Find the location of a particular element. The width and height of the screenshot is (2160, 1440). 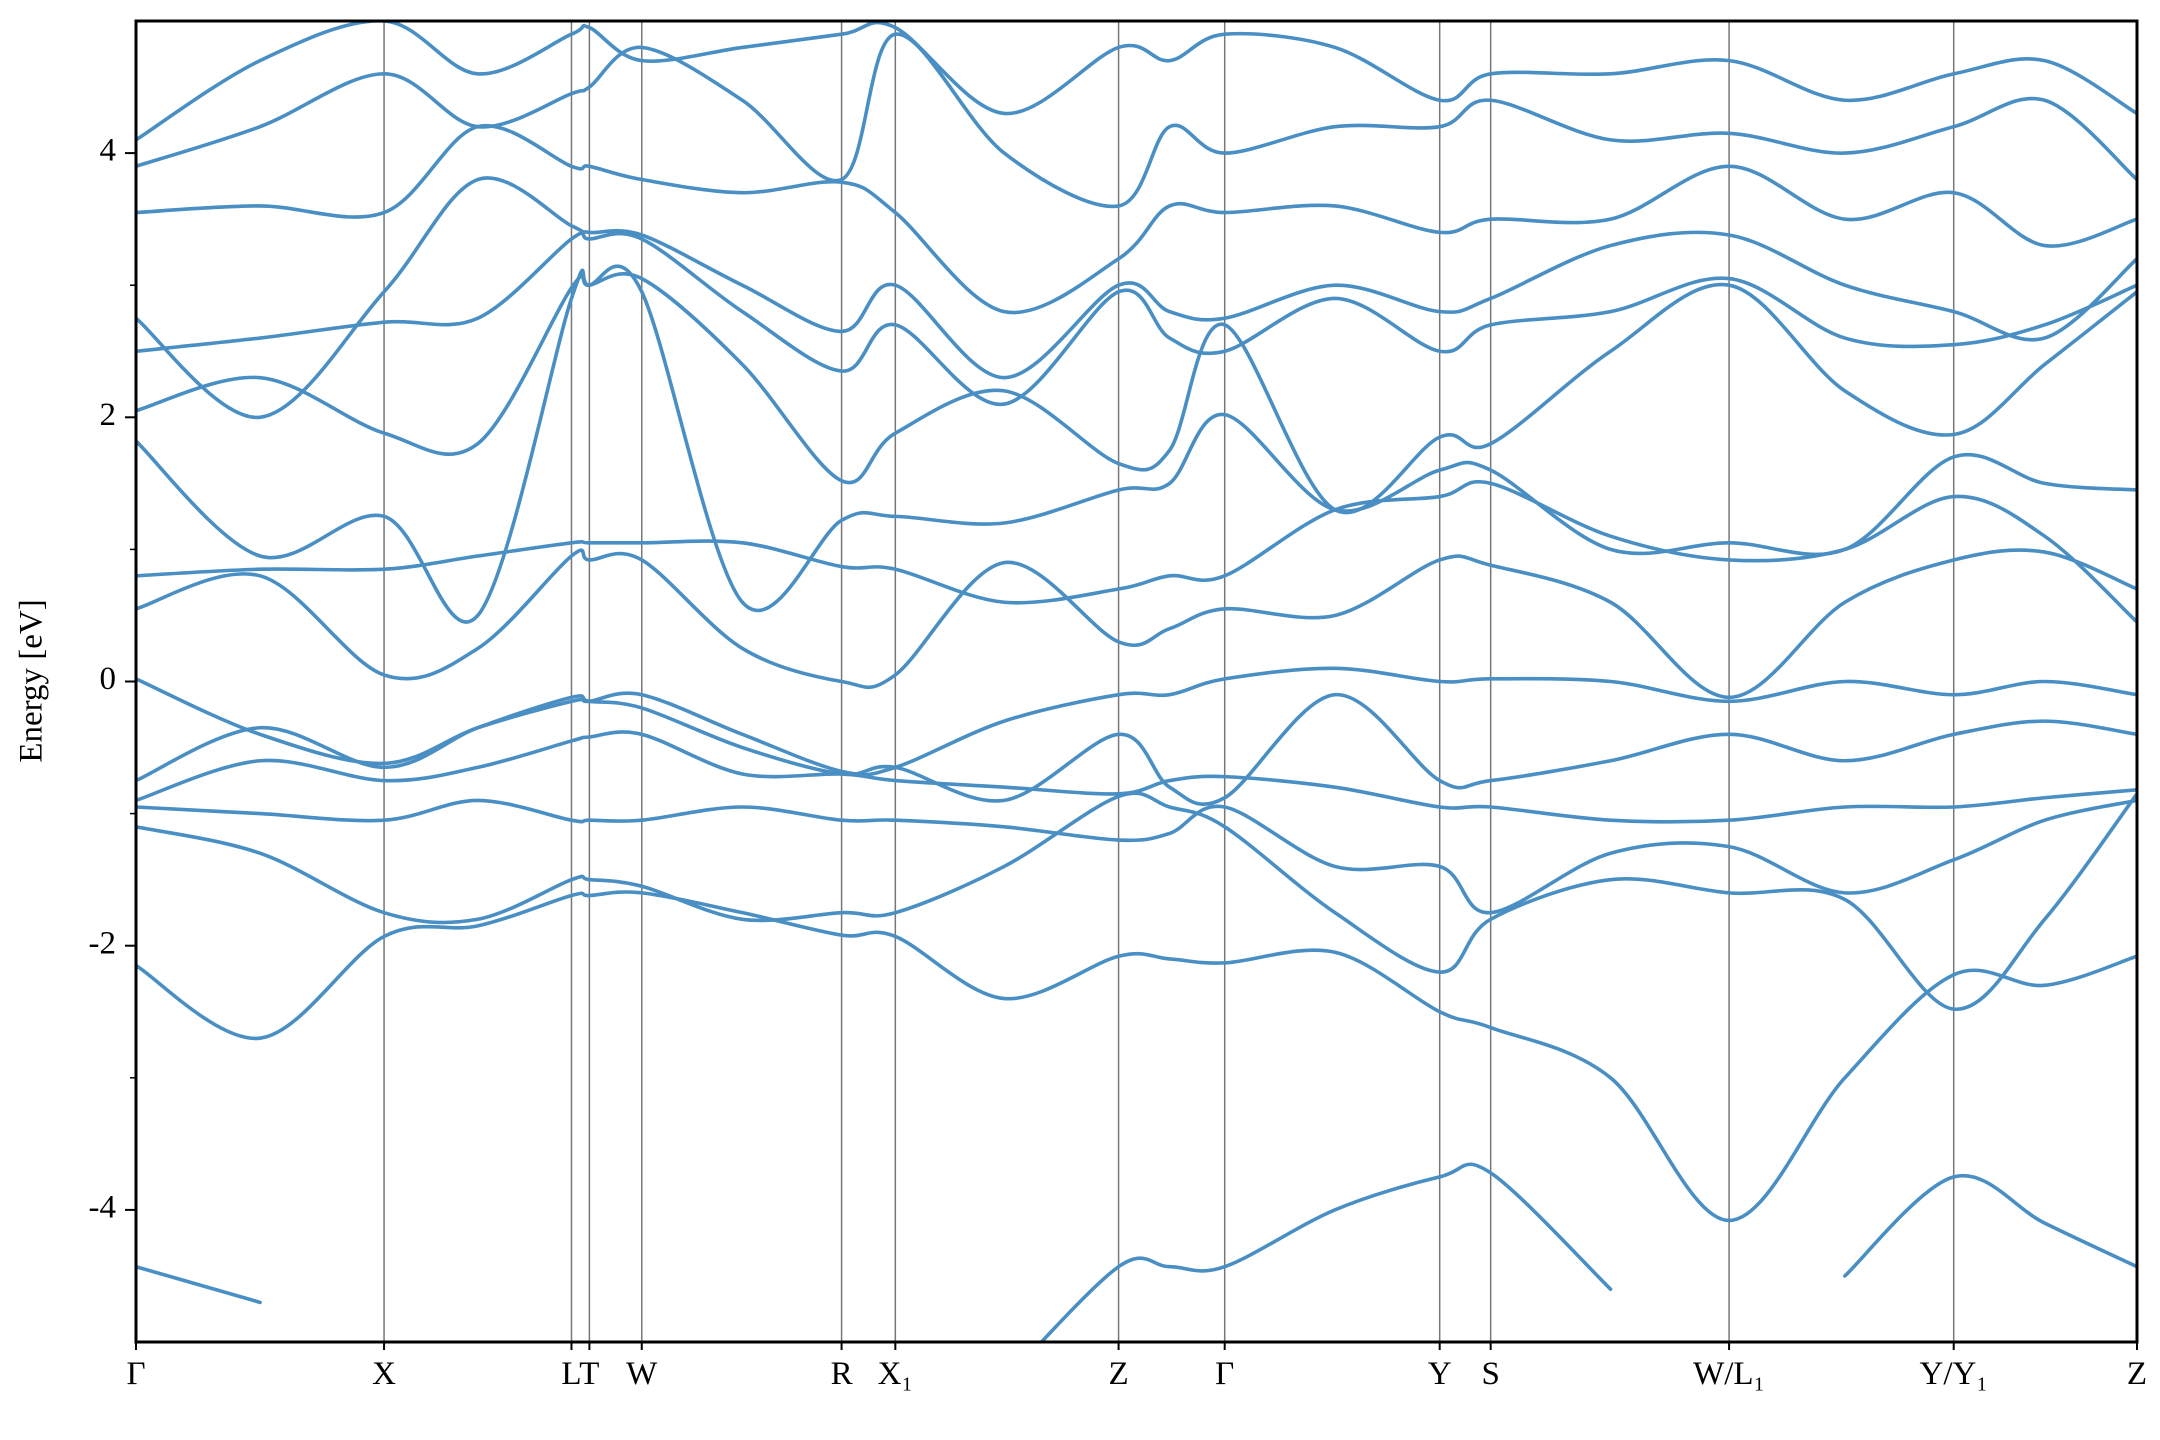

x-tick-label: Y is located at coordinates (1440, 1374).